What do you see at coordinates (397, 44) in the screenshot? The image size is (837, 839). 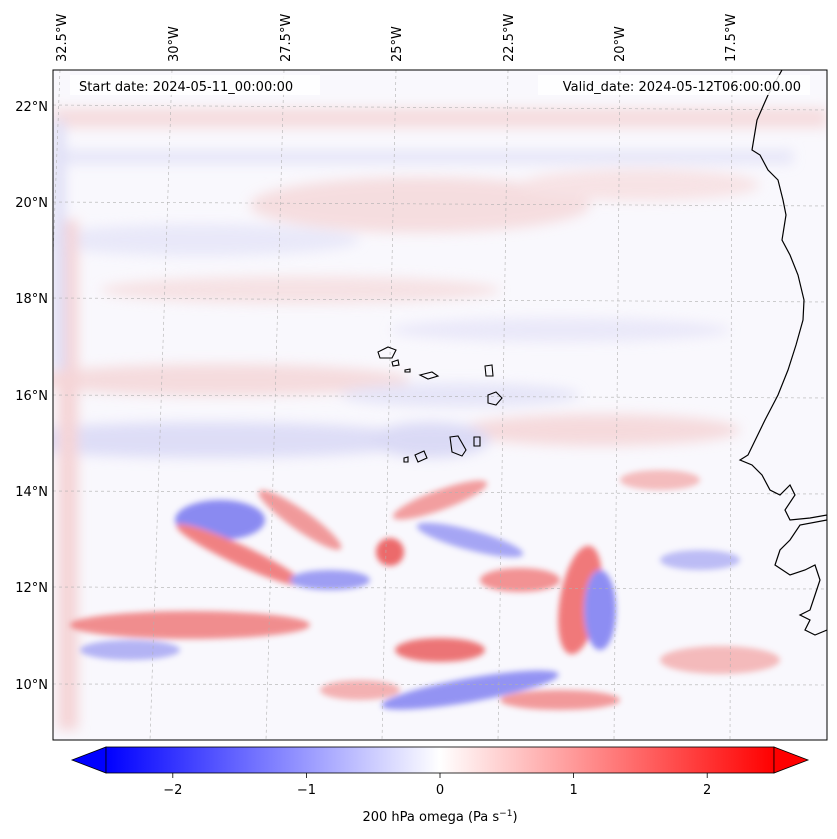 I see `lon-tick-label: 25°W` at bounding box center [397, 44].